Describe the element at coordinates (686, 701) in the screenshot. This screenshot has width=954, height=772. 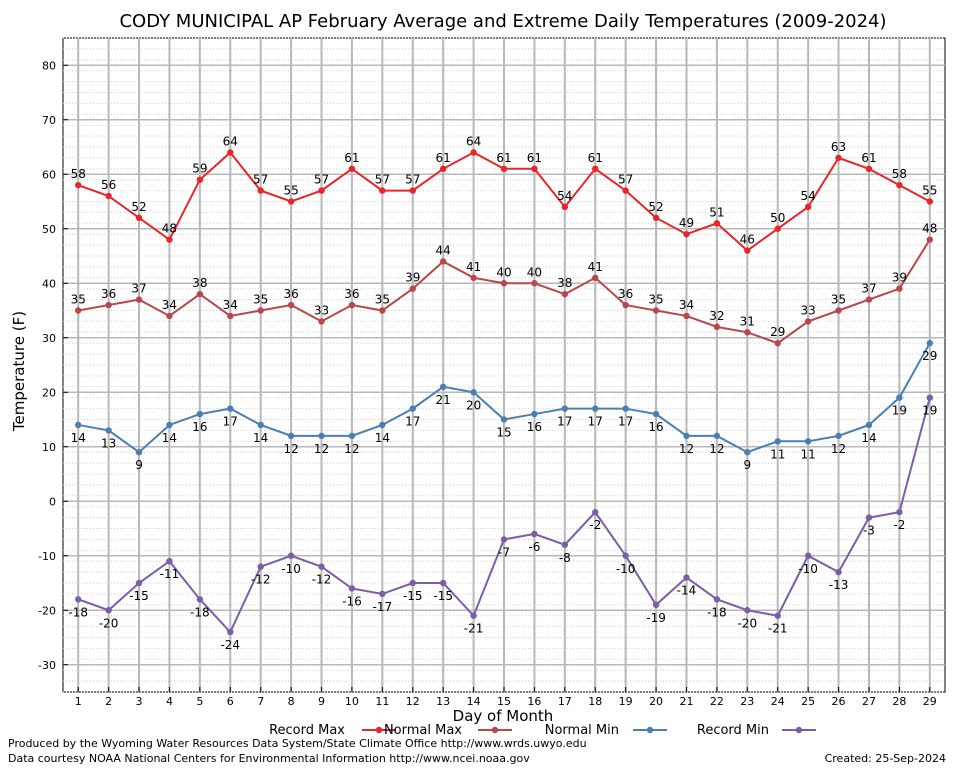
I see `x-tick-label: 21` at that location.